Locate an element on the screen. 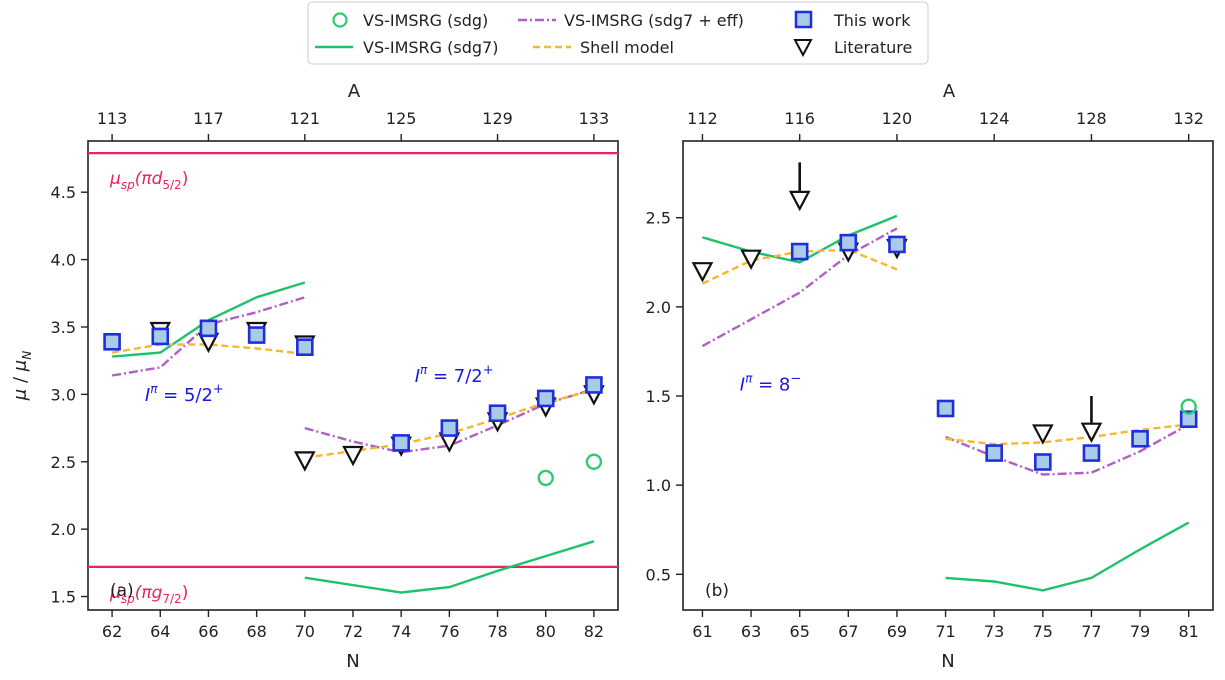  legend-eff-label: VS-IMSRG (sdg7 + eff) is located at coordinates (654, 20).